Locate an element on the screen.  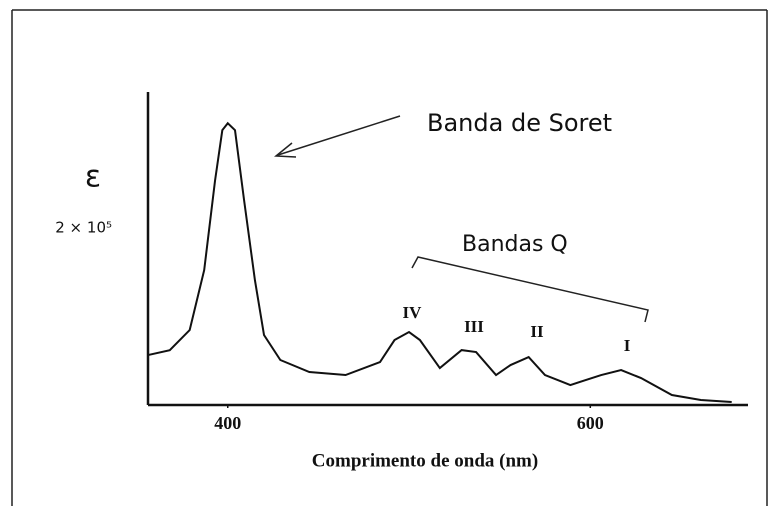
annotation: Bandas Q is located at coordinates (515, 244).